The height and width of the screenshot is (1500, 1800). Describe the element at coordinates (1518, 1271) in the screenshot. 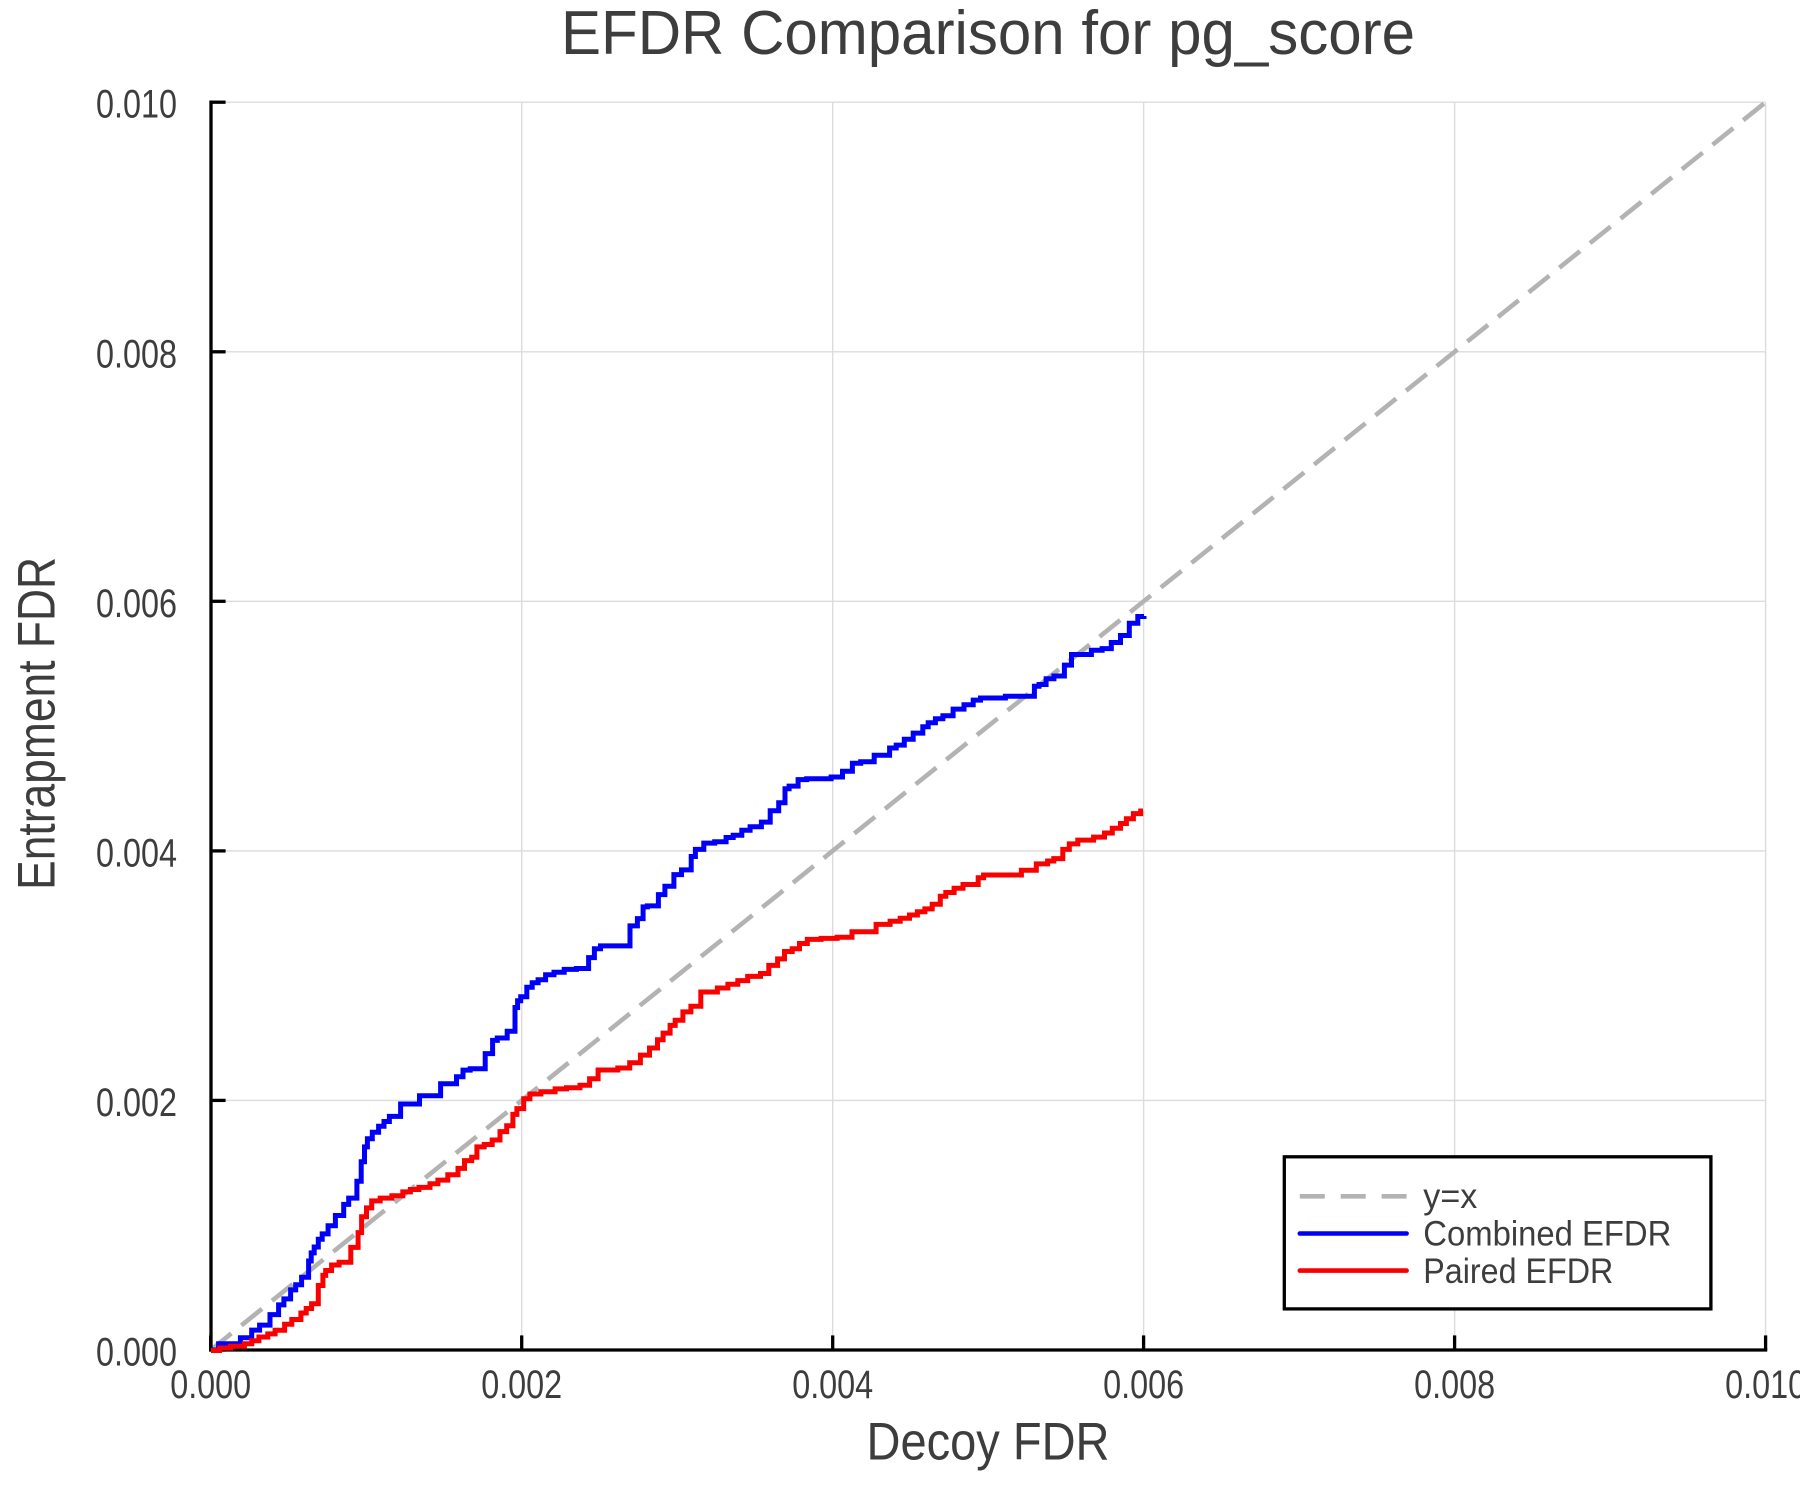

I see `svg-text: Paired EFDR` at that location.